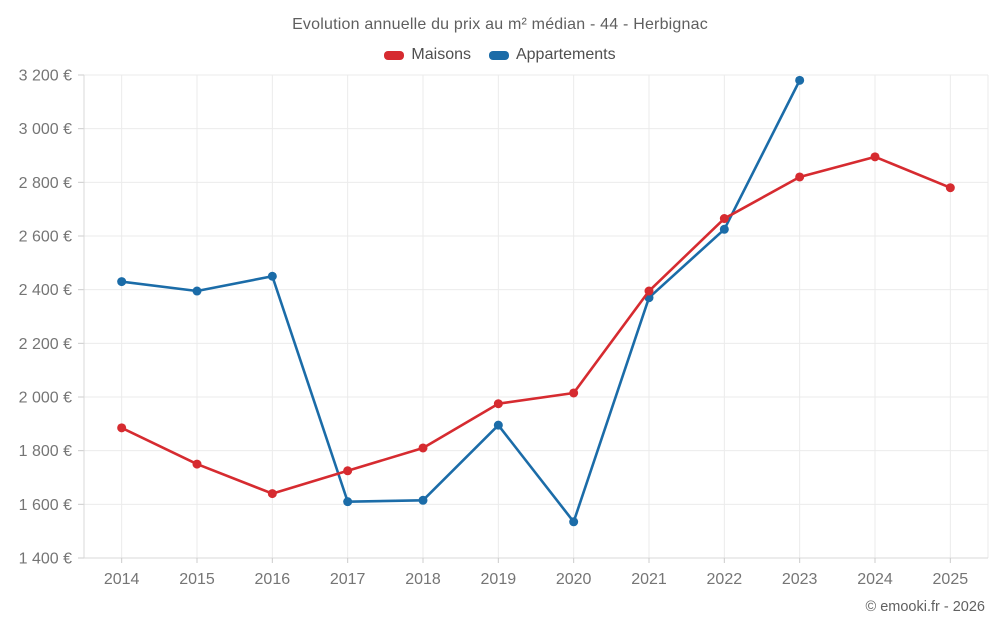  What do you see at coordinates (45, 183) in the screenshot?
I see `y-axis-label: 2 800 €` at bounding box center [45, 183].